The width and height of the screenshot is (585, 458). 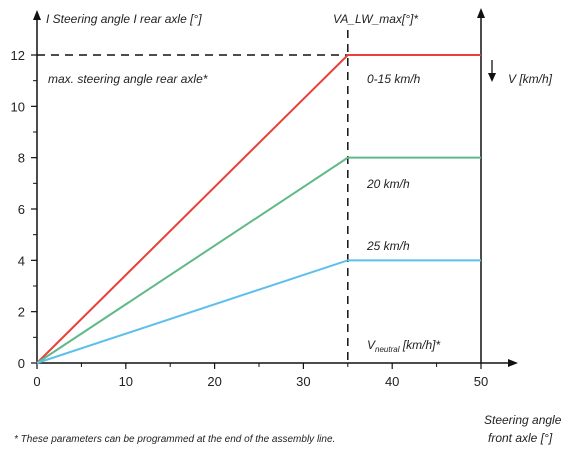 I want to click on v-neutral-rest: [km/h]*, so click(x=419, y=345).